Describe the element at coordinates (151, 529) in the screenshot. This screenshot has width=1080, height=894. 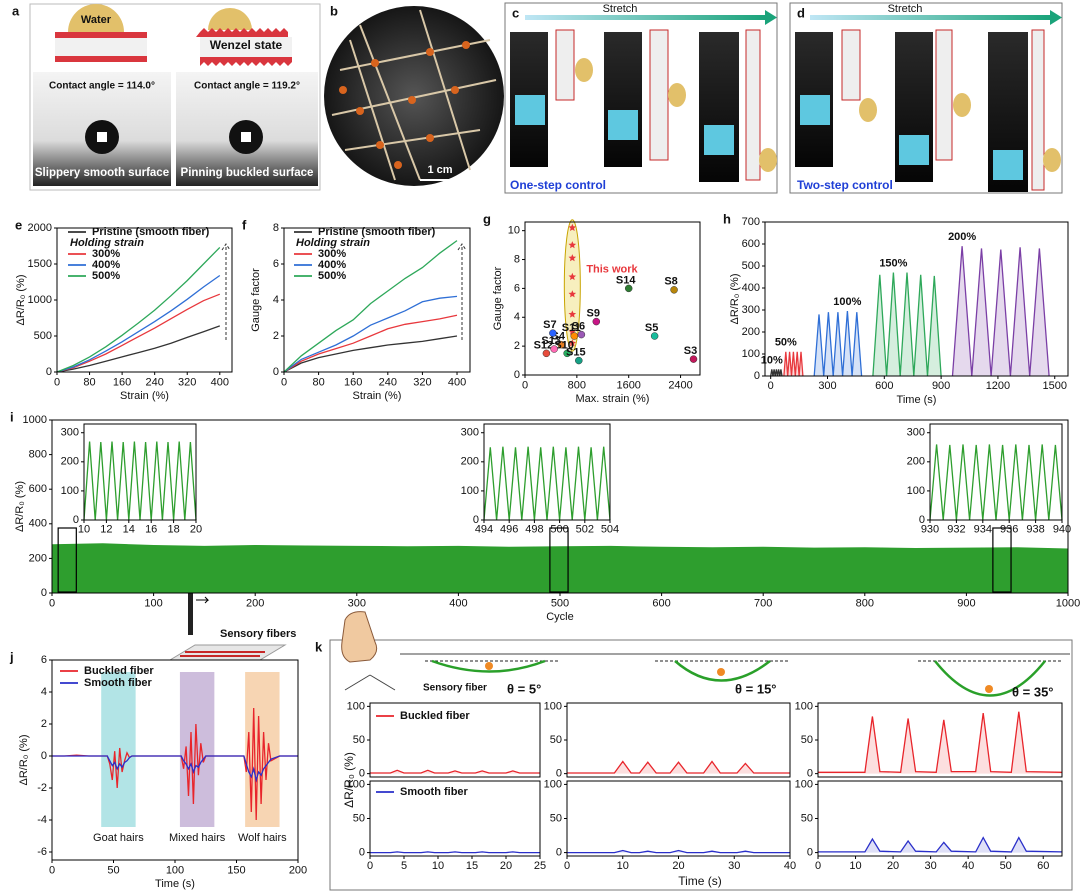
I see `x-tick-label: 16` at that location.